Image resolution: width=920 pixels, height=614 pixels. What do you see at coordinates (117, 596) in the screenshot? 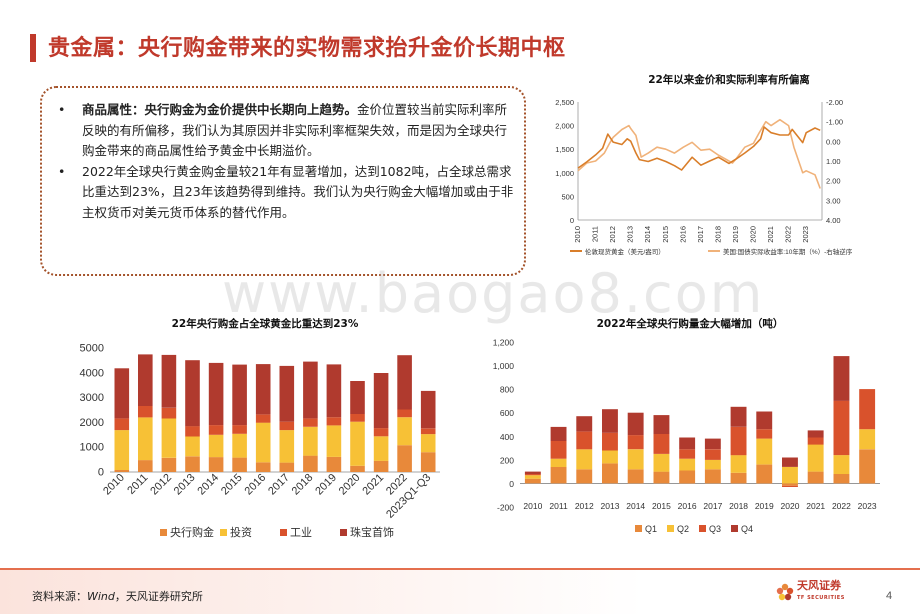
I see `source-note: 资料来源：Wind，天风证券研究所` at bounding box center [117, 596].